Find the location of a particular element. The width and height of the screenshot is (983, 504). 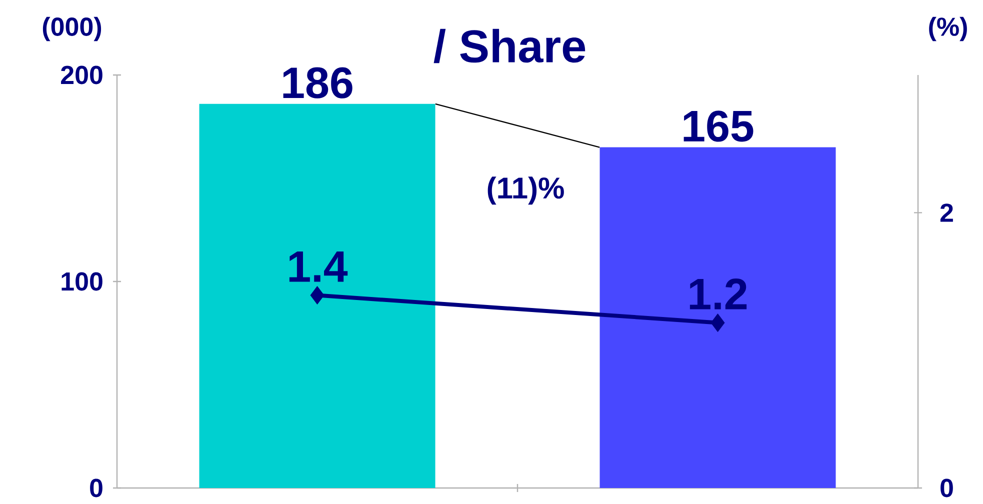

data-label: 186 is located at coordinates (317, 82).